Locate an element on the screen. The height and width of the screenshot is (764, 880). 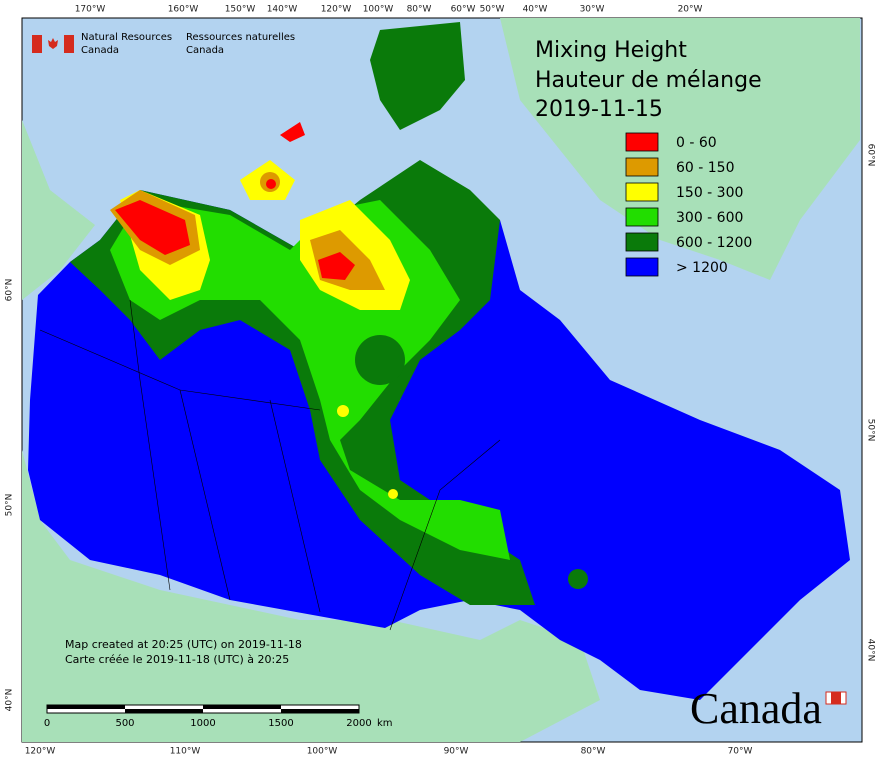
graticule-label: 60°W is located at coordinates (463, 10).